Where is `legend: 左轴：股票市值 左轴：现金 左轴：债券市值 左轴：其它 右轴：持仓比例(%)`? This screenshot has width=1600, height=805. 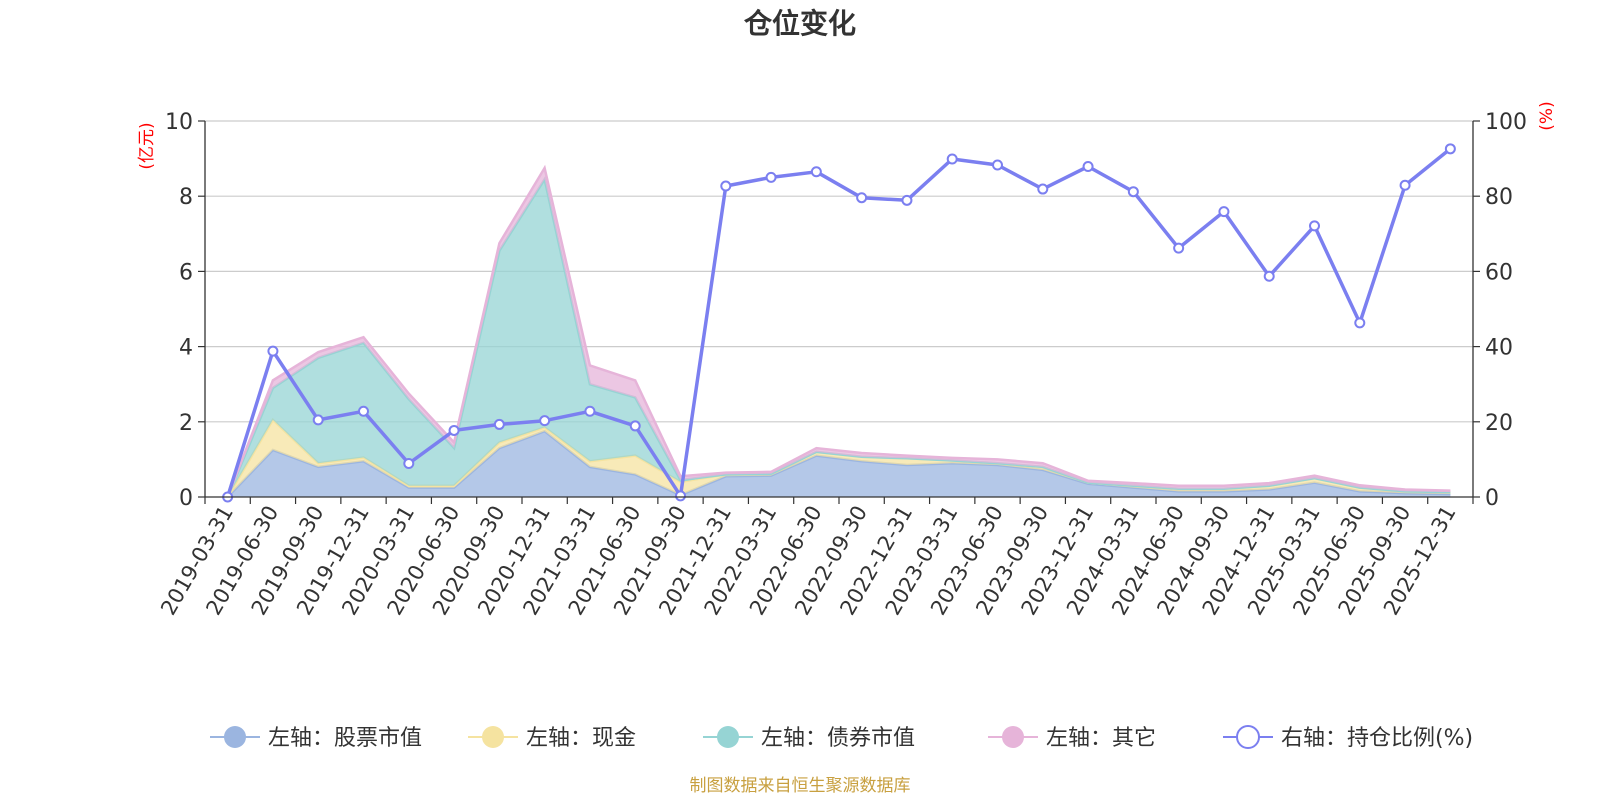
legend: 左轴：股票市值 左轴：现金 左轴：债券市值 左轴：其它 右轴：持仓比例(%) is located at coordinates (841, 738).